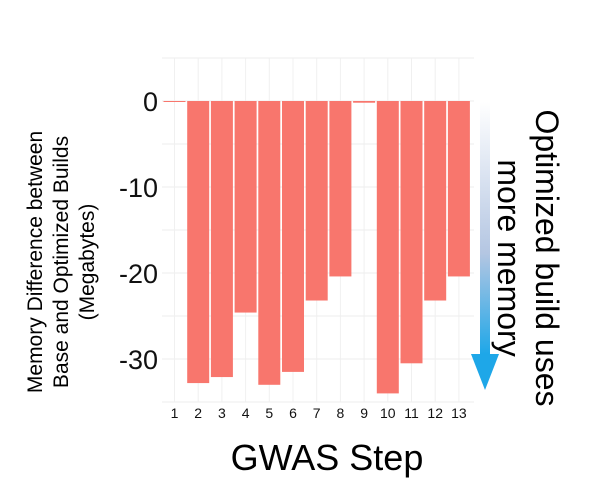 The height and width of the screenshot is (480, 592). Describe the element at coordinates (485, 246) in the screenshot. I see `annotation-arrow` at that location.